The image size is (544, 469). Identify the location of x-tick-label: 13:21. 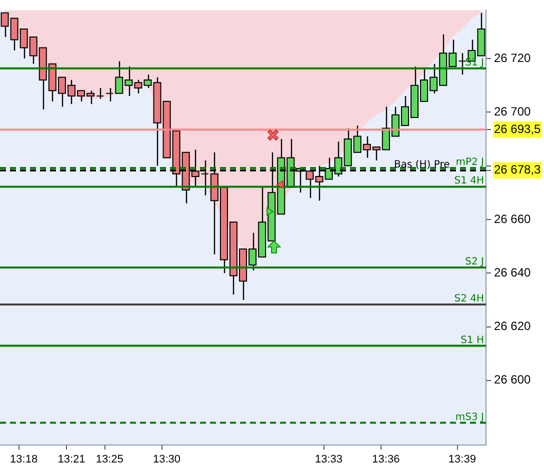
(72, 459).